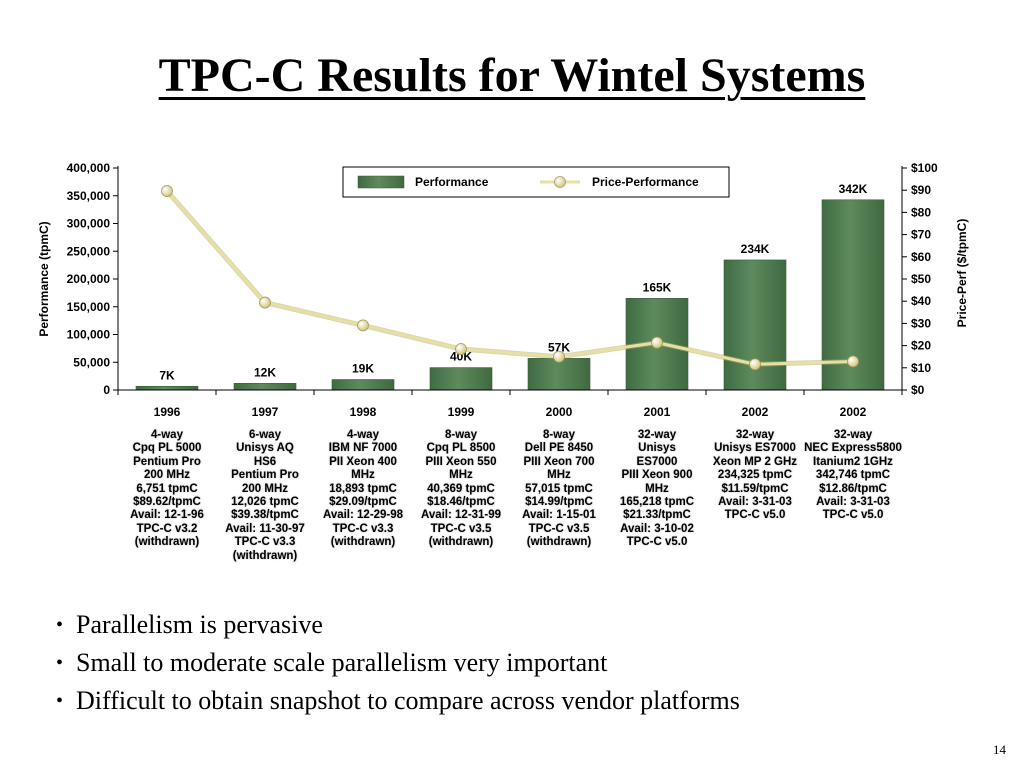 This screenshot has width=1024, height=768. Describe the element at coordinates (755, 249) in the screenshot. I see `bar-data-label: 234K` at that location.